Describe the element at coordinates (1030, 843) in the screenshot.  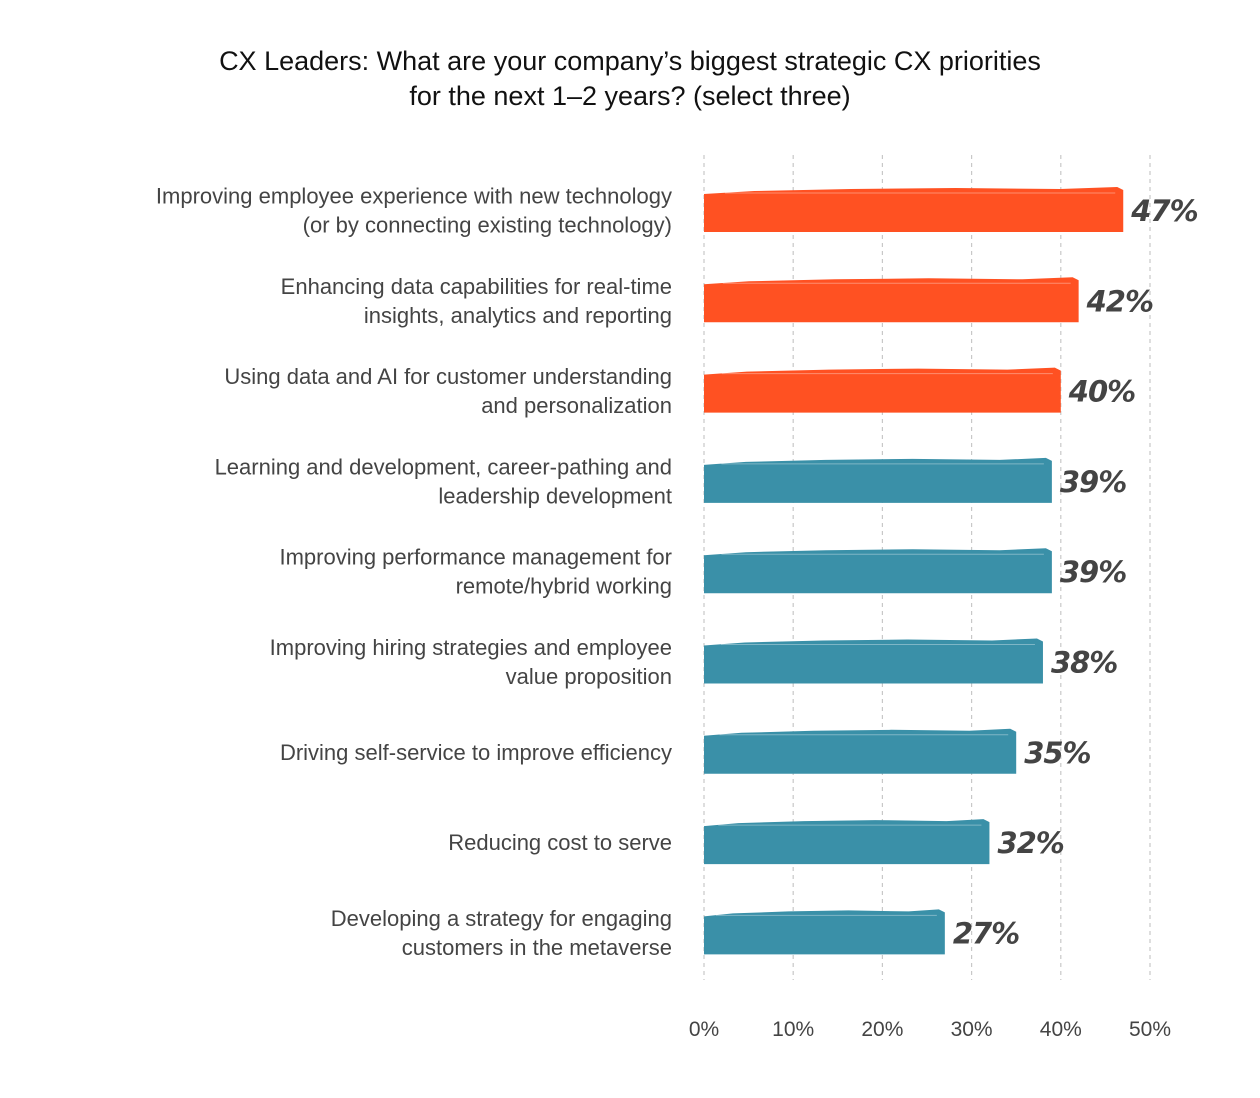
I see `data-label: 32%` at that location.